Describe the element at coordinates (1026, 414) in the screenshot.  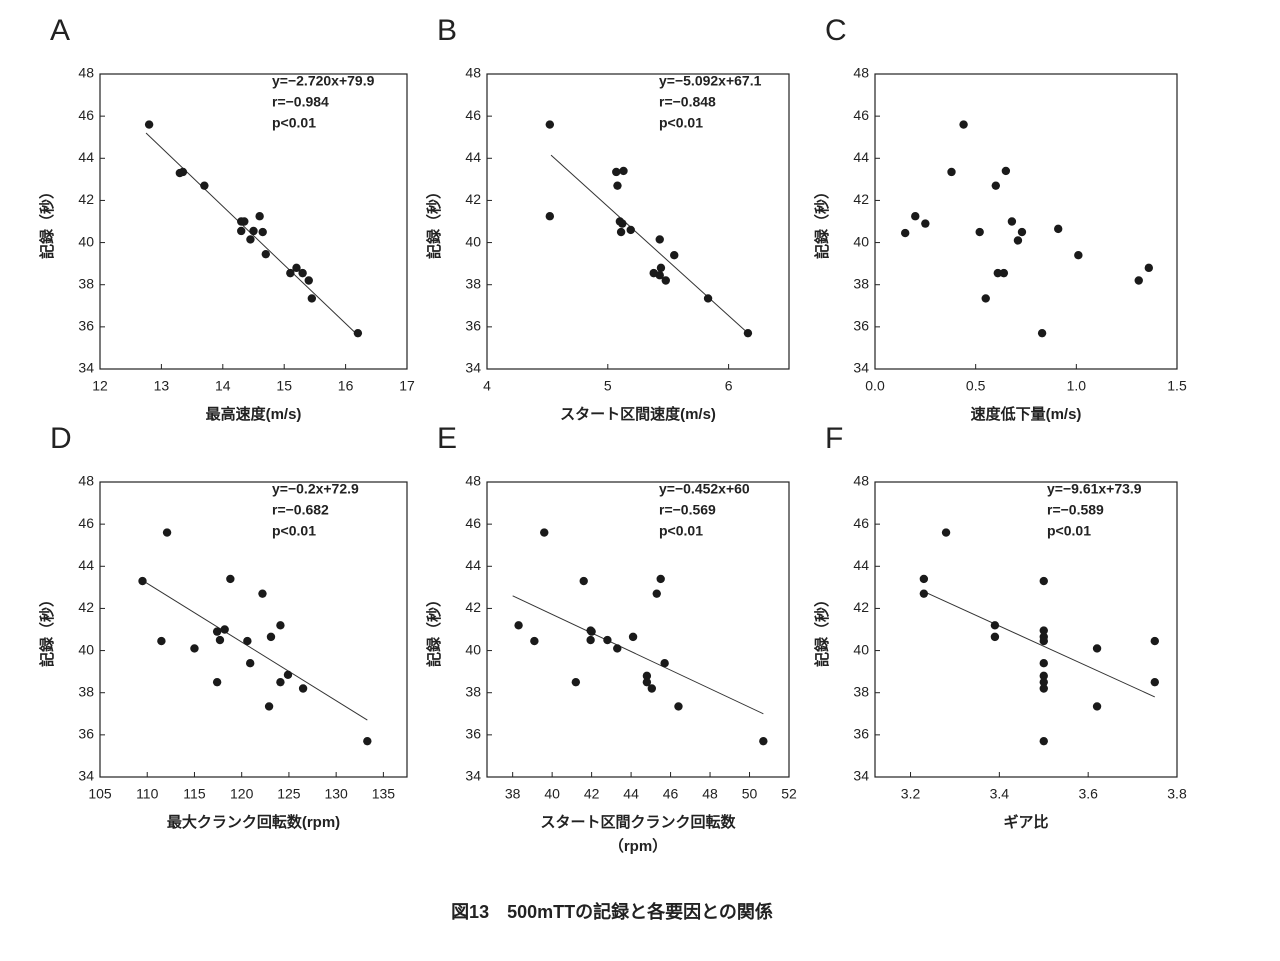
I see `x-axis-label: 速度低下量(m/s)` at that location.